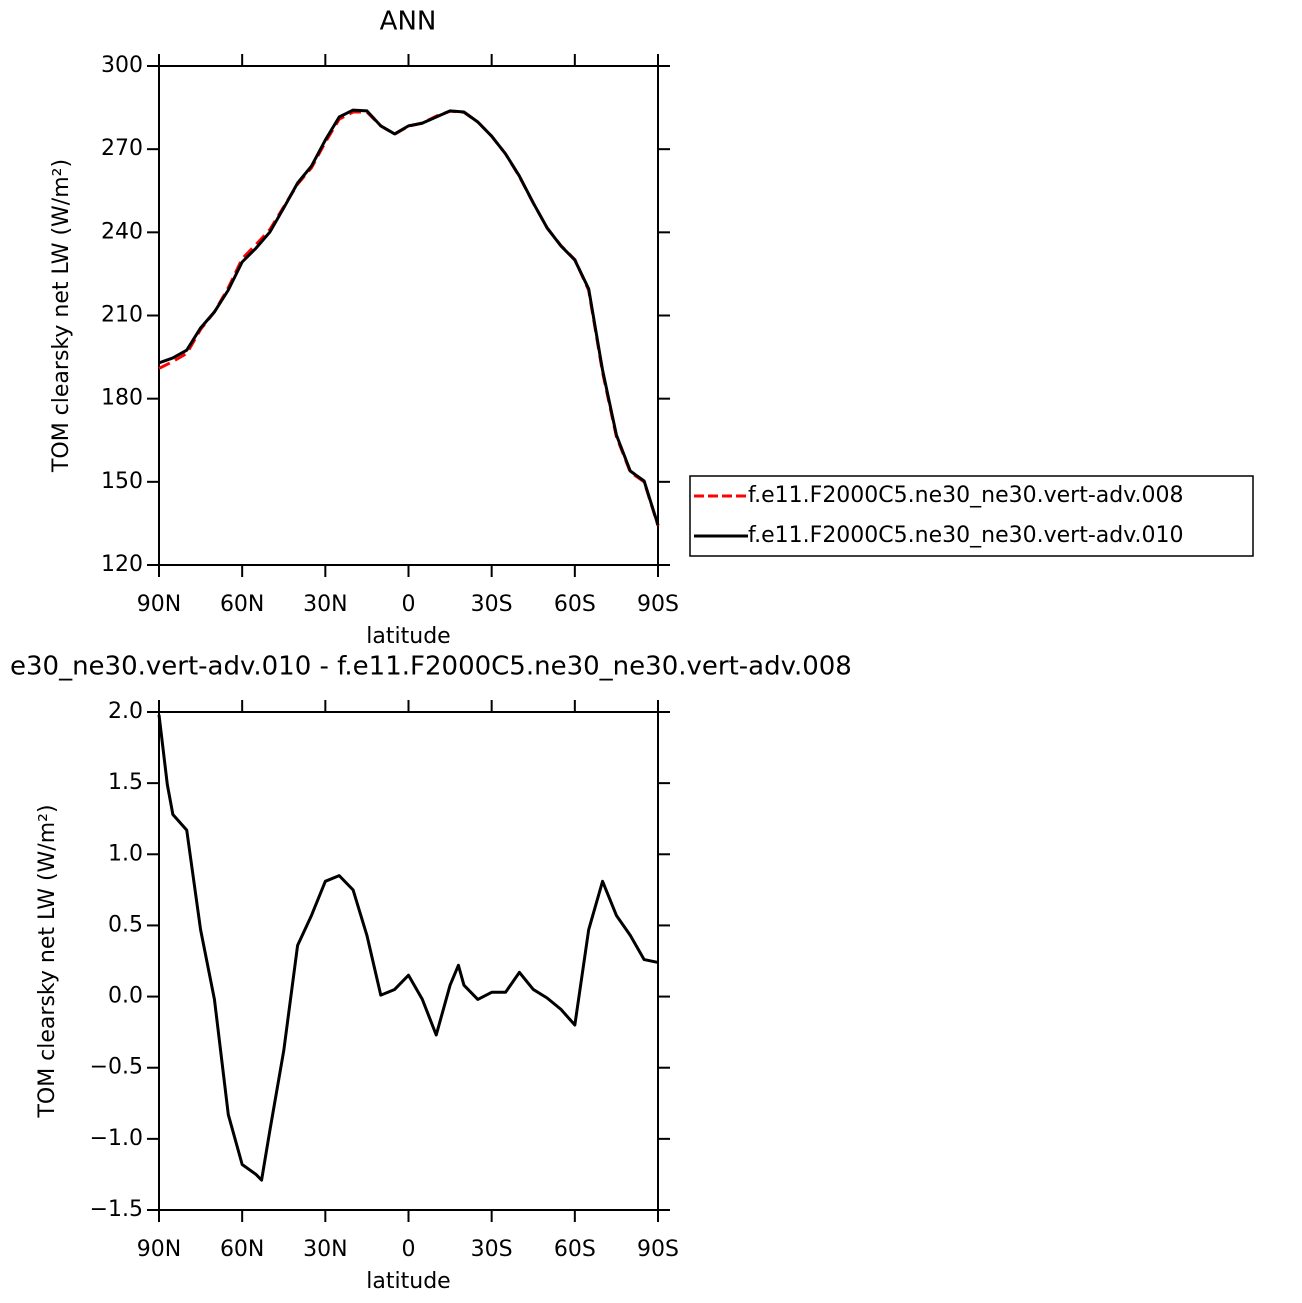 The image size is (1302, 1303). I want to click on y-tick-label: 1.0, so click(125, 853).